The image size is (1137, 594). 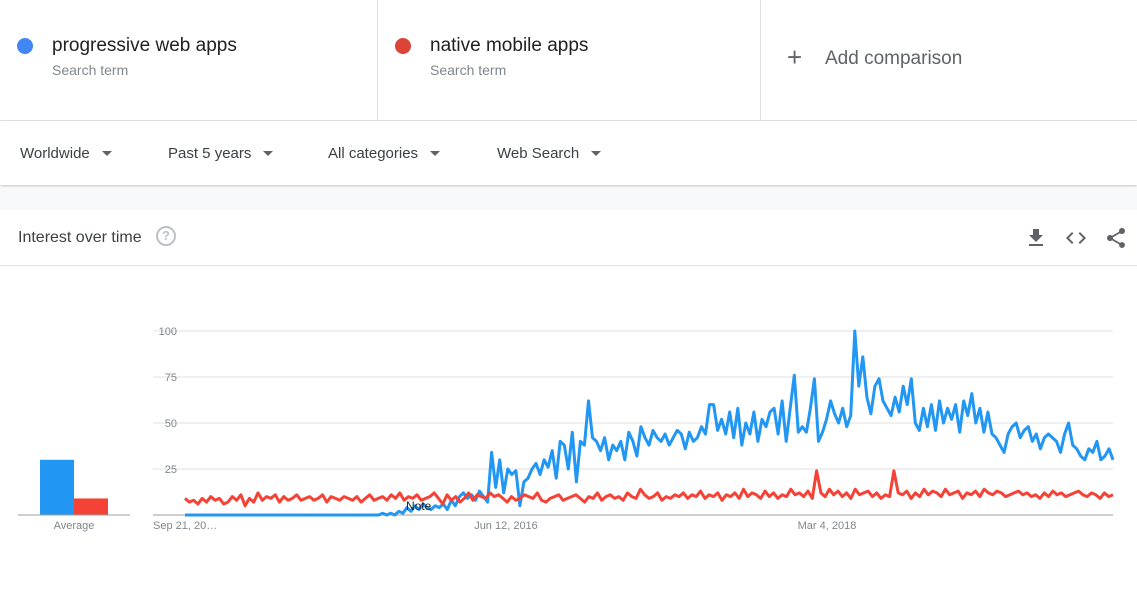 What do you see at coordinates (506, 526) in the screenshot?
I see `x-tick-label: Jun 12, 2016` at bounding box center [506, 526].